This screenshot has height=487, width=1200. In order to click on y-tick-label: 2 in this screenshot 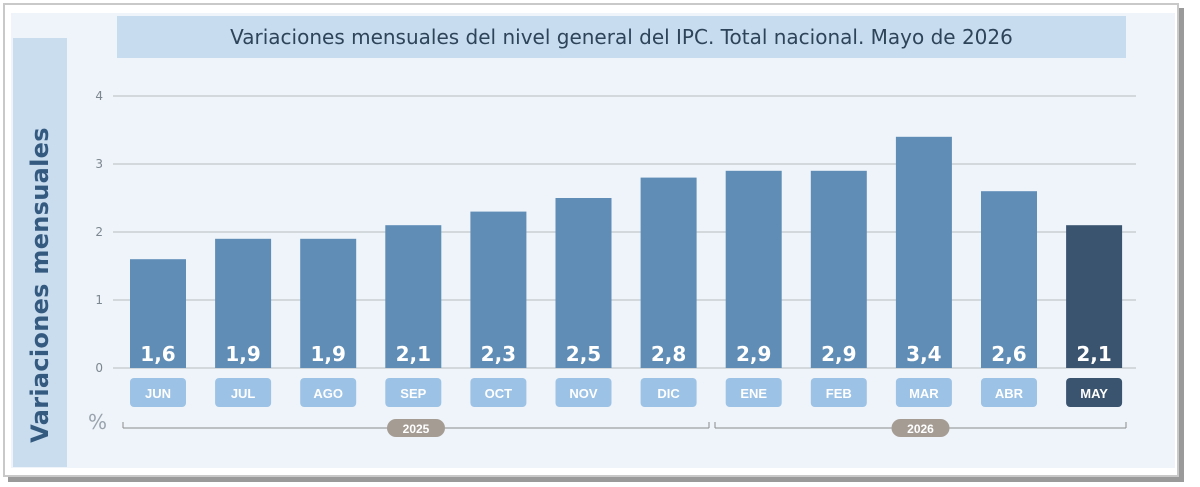, I will do `click(99, 232)`.